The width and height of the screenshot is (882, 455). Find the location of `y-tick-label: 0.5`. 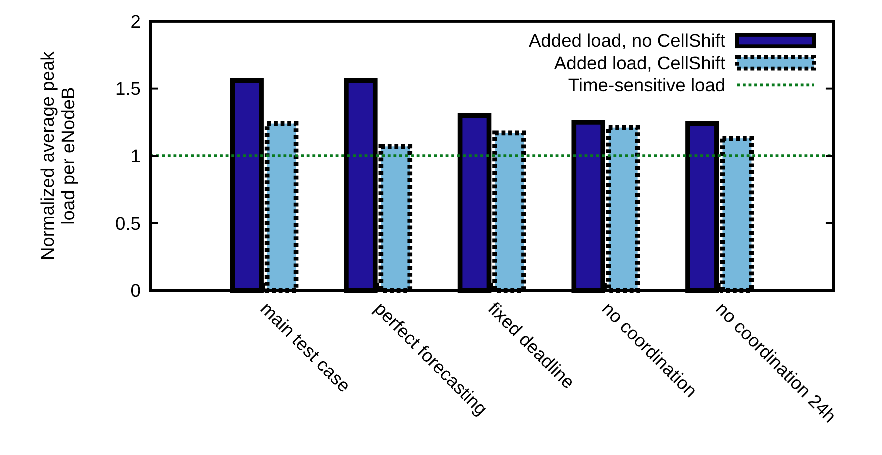

y-tick-label: 0.5 is located at coordinates (128, 223).